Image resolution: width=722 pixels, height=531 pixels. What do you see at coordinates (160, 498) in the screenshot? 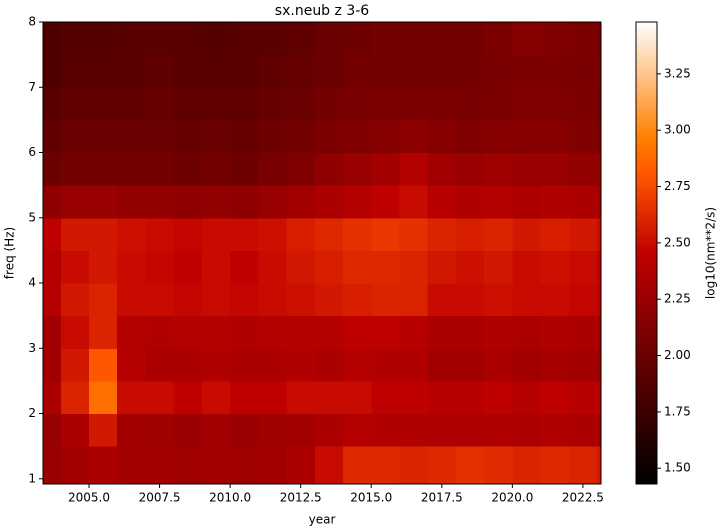
I see `x-tick-label: 2007.5` at bounding box center [160, 498].